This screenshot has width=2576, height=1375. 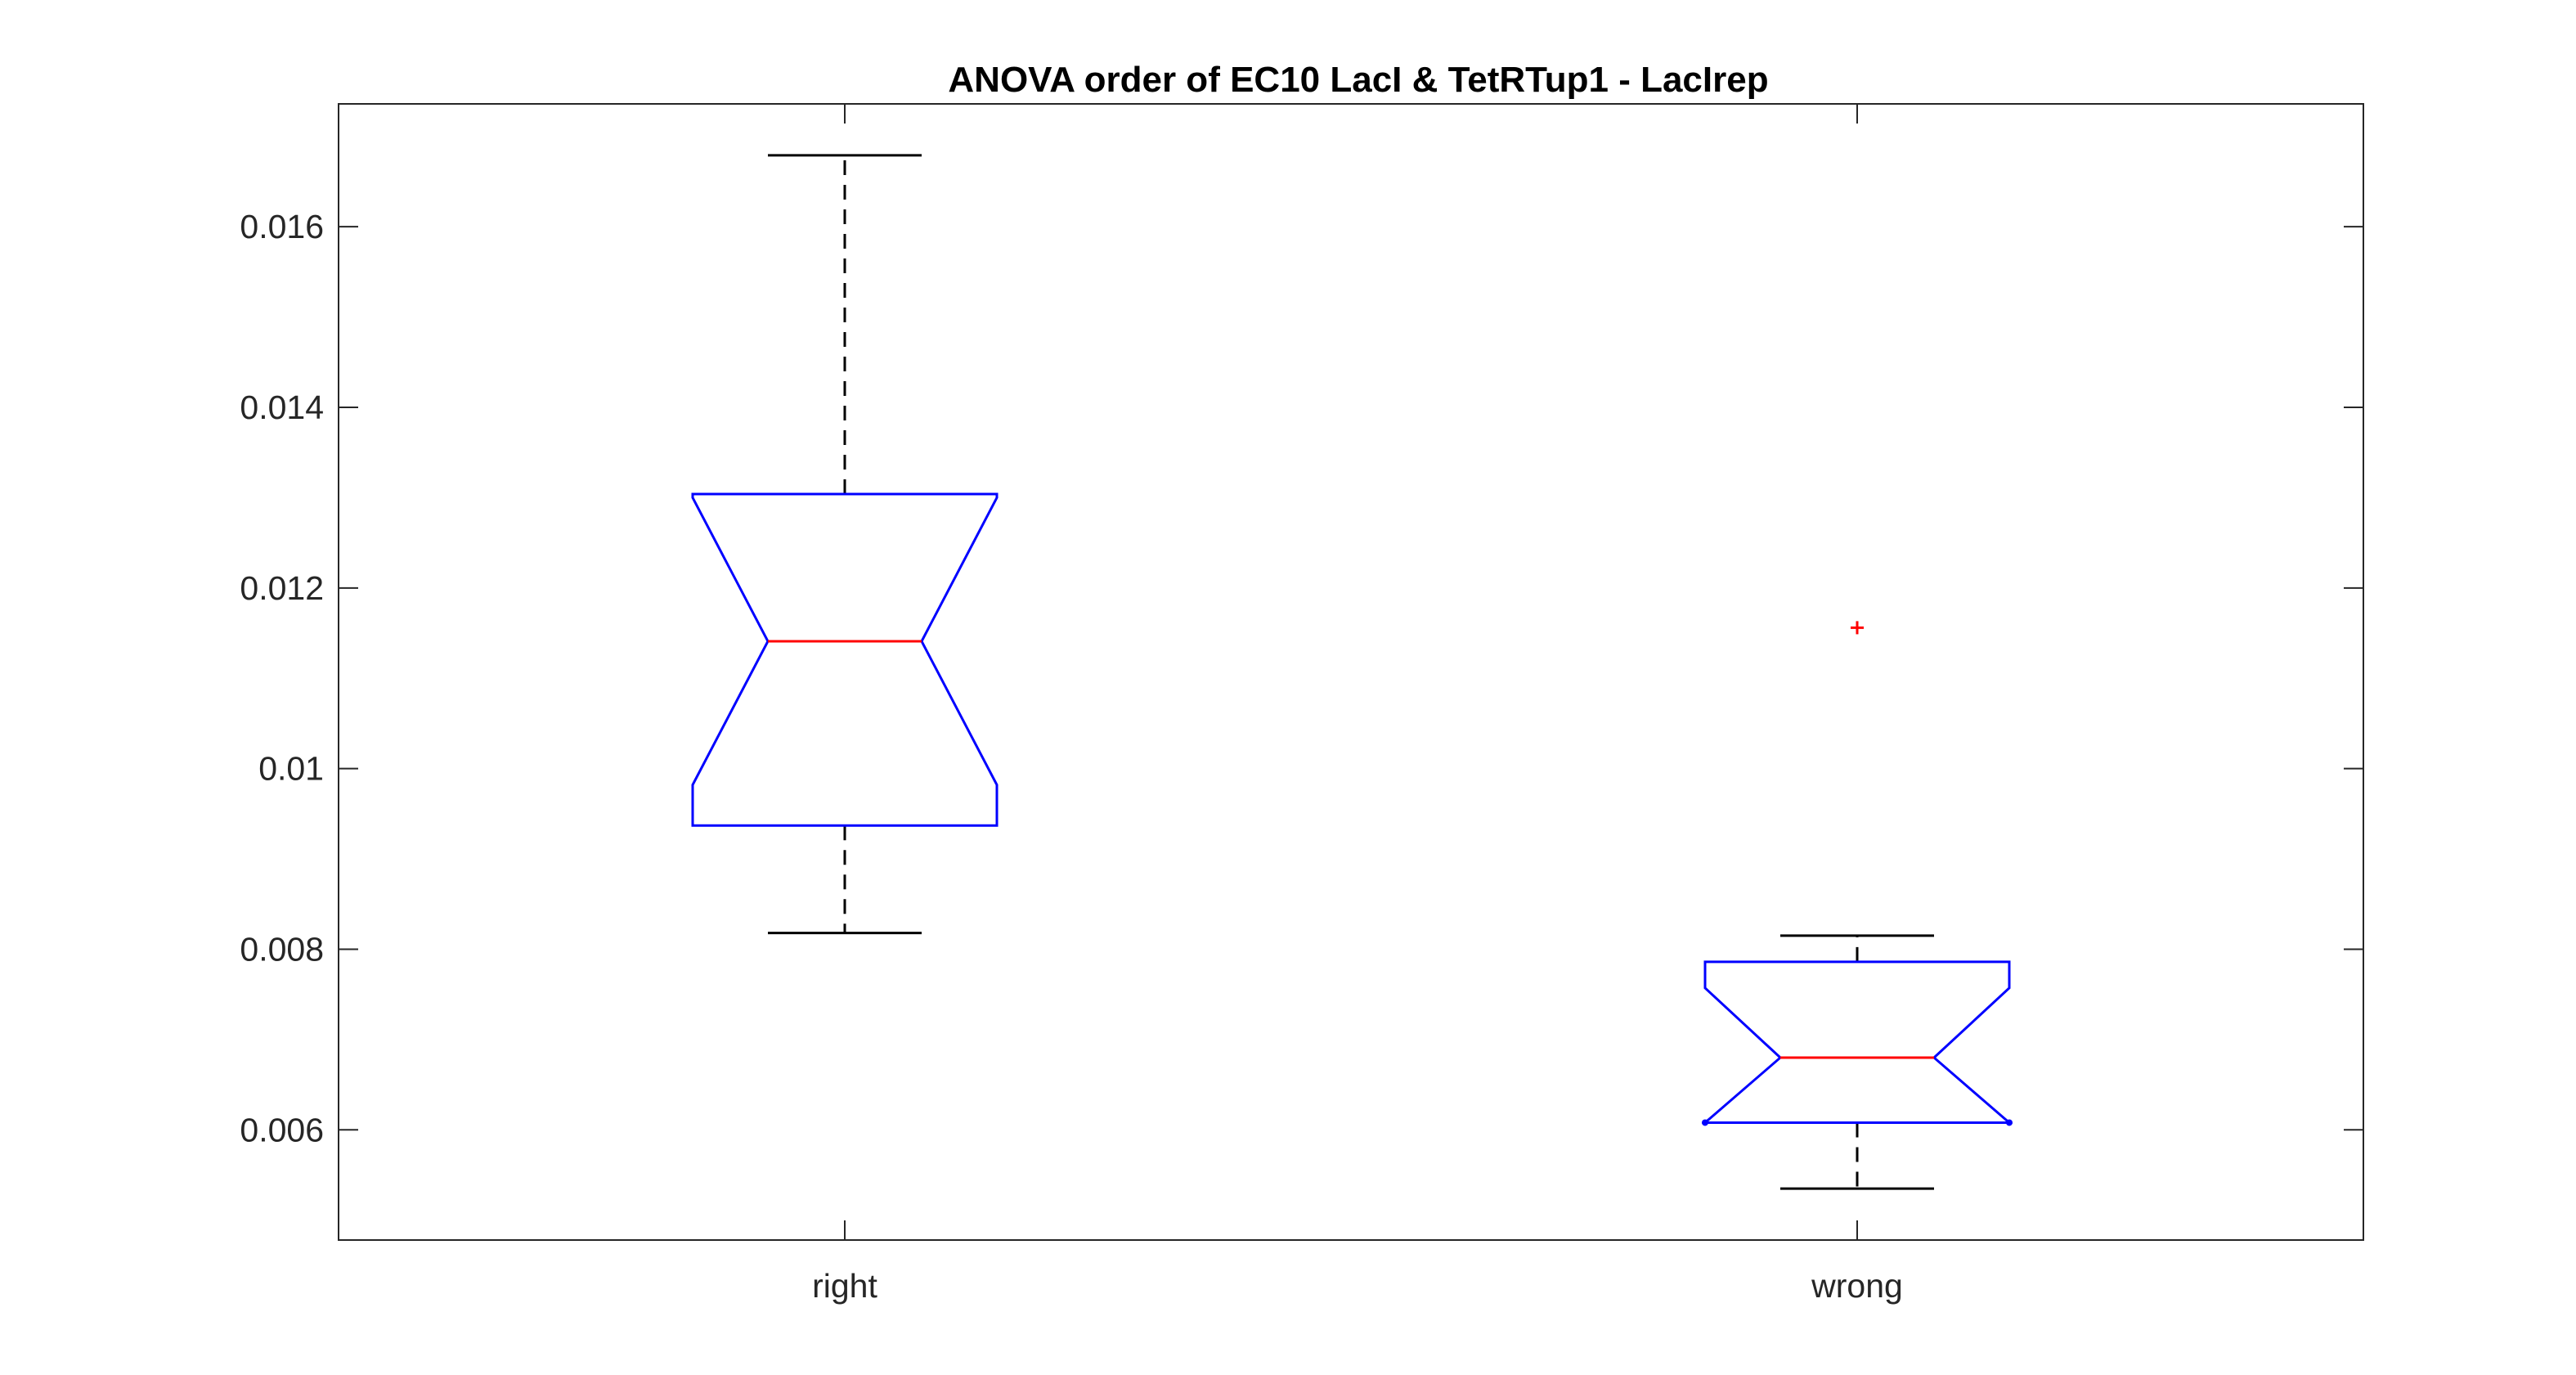 What do you see at coordinates (291, 769) in the screenshot?
I see `y-tick-label: 0.01` at bounding box center [291, 769].